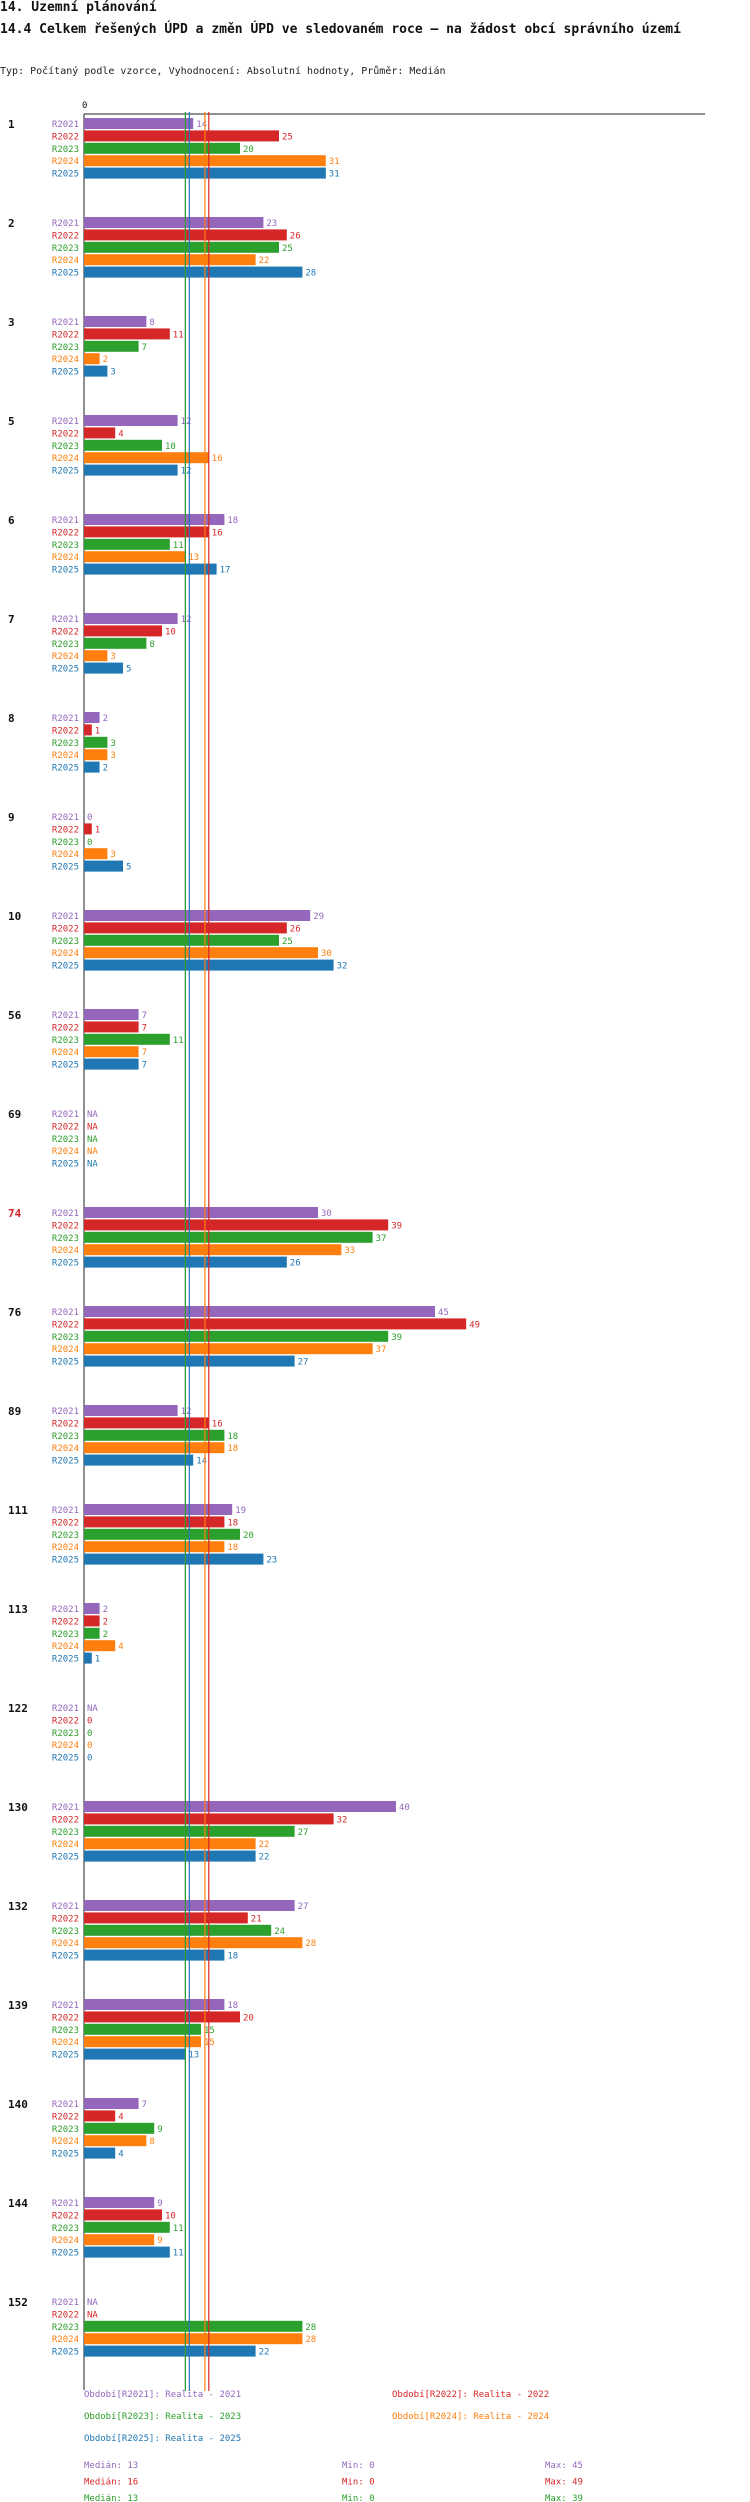 The image size is (750, 2502). What do you see at coordinates (142, 2029) in the screenshot?
I see `bar-139-R2023` at bounding box center [142, 2029].